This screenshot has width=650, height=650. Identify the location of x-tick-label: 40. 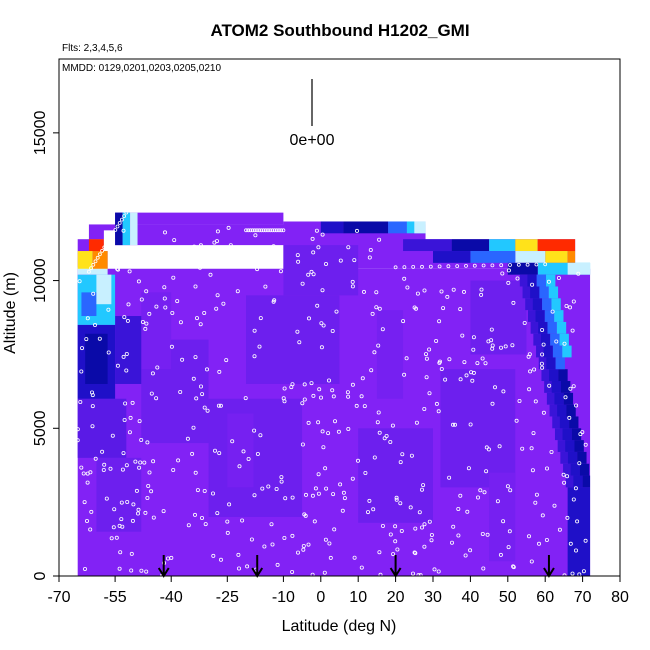
(471, 597).